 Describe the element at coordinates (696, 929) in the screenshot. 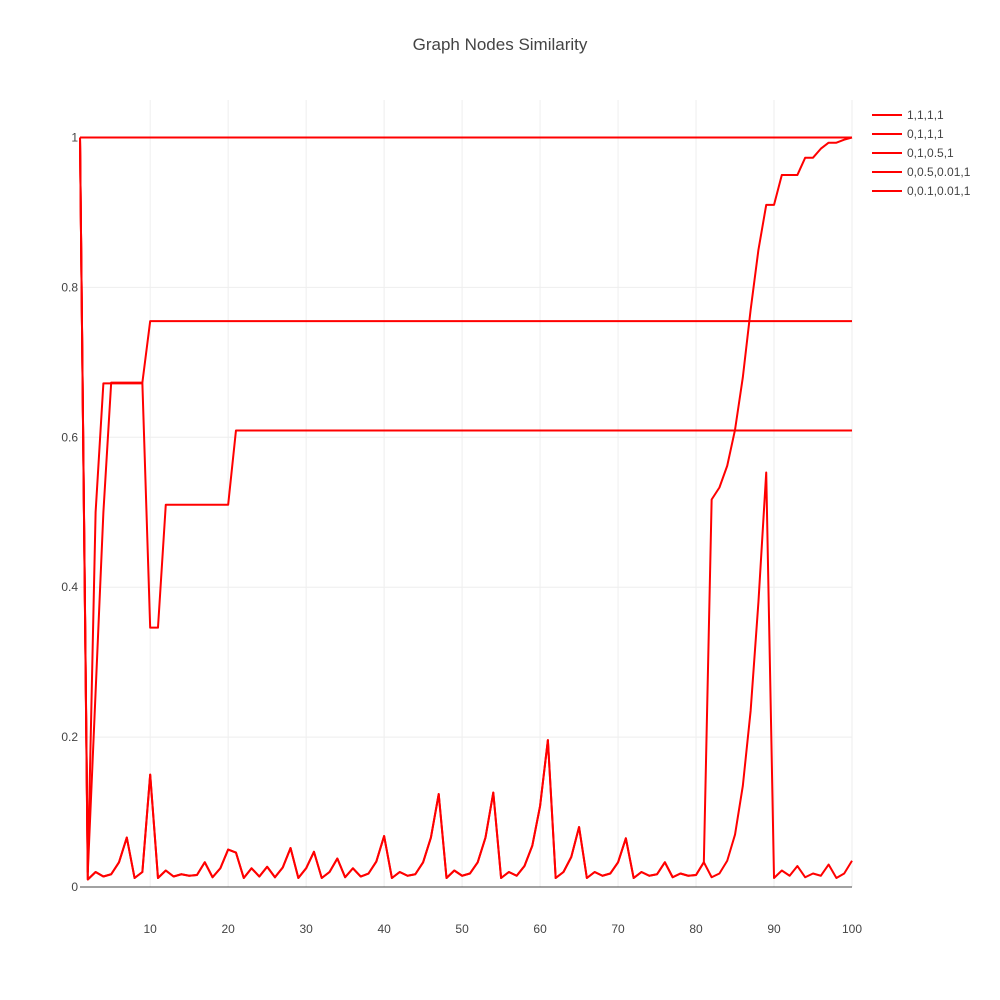

I see `x-tick-label: 80` at that location.